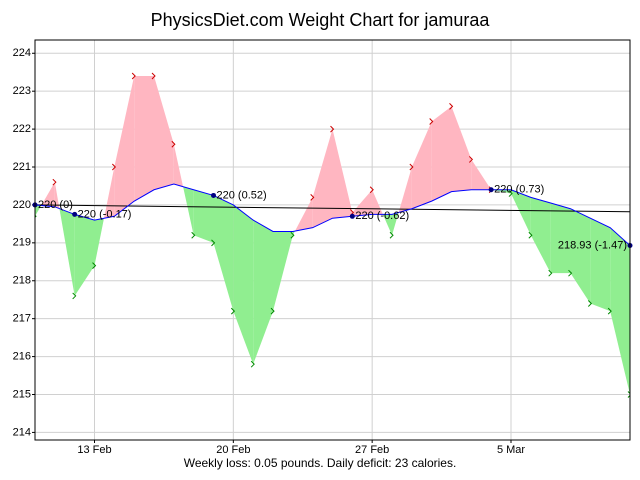 Image resolution: width=640 pixels, height=480 pixels. Describe the element at coordinates (22, 356) in the screenshot. I see `y-tick-label: 216` at that location.